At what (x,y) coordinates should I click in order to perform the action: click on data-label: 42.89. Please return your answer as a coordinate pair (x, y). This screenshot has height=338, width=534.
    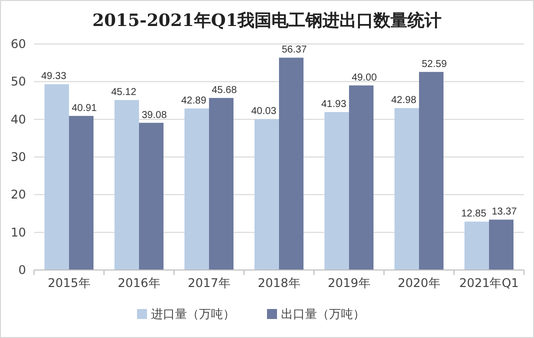
    Looking at the image, I should click on (194, 100).